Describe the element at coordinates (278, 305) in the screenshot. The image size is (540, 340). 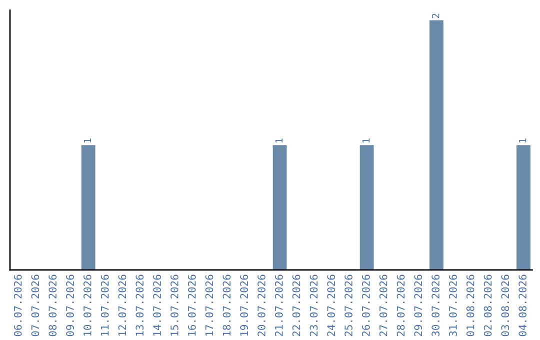
I see `x-tick-label: 21.07.2026` at that location.